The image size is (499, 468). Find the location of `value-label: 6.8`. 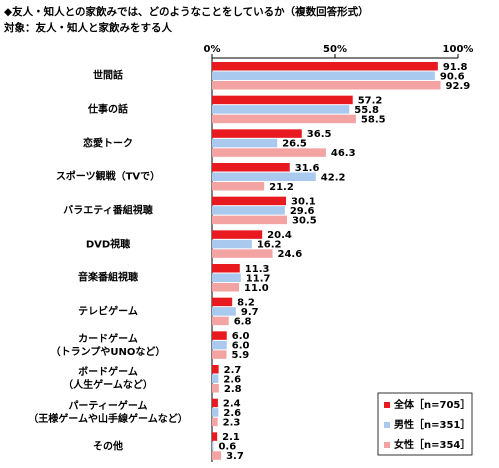

value-label: 6.8 is located at coordinates (243, 321).